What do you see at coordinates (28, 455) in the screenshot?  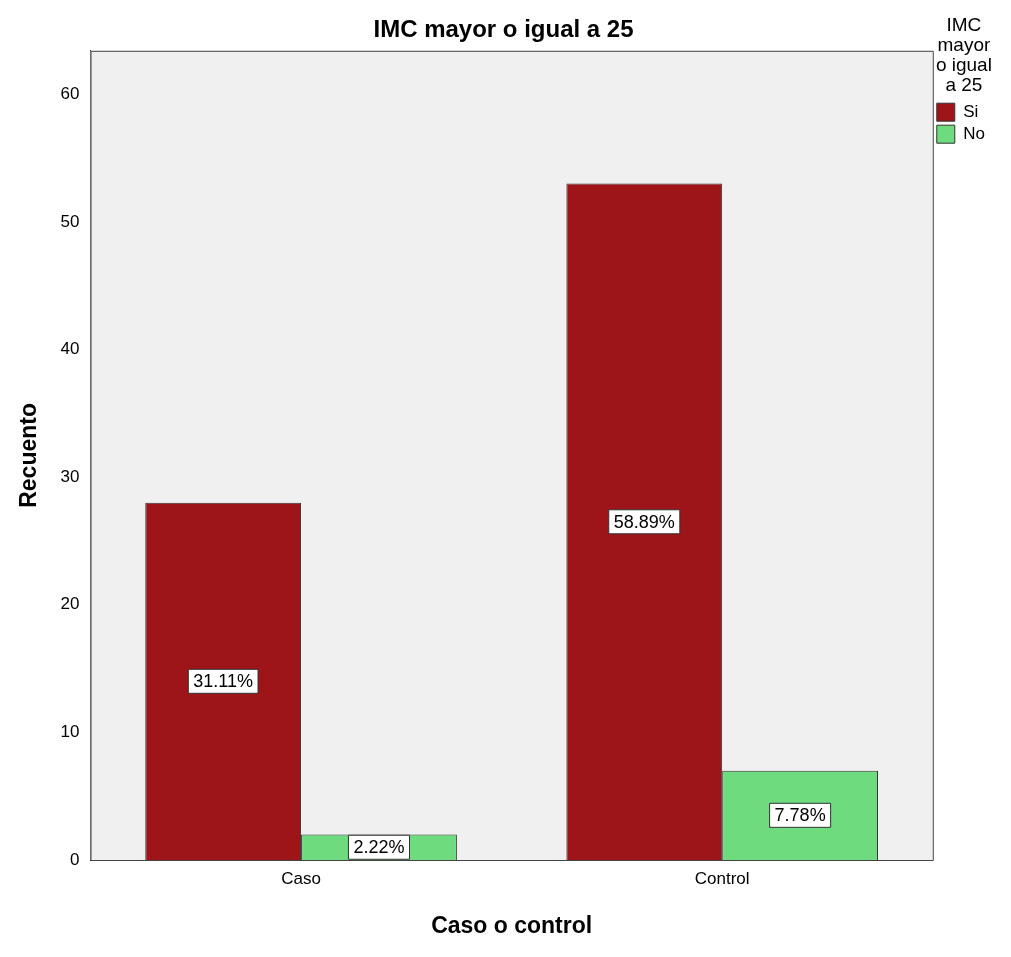 I see `y-axis-title: Recuento` at bounding box center [28, 455].